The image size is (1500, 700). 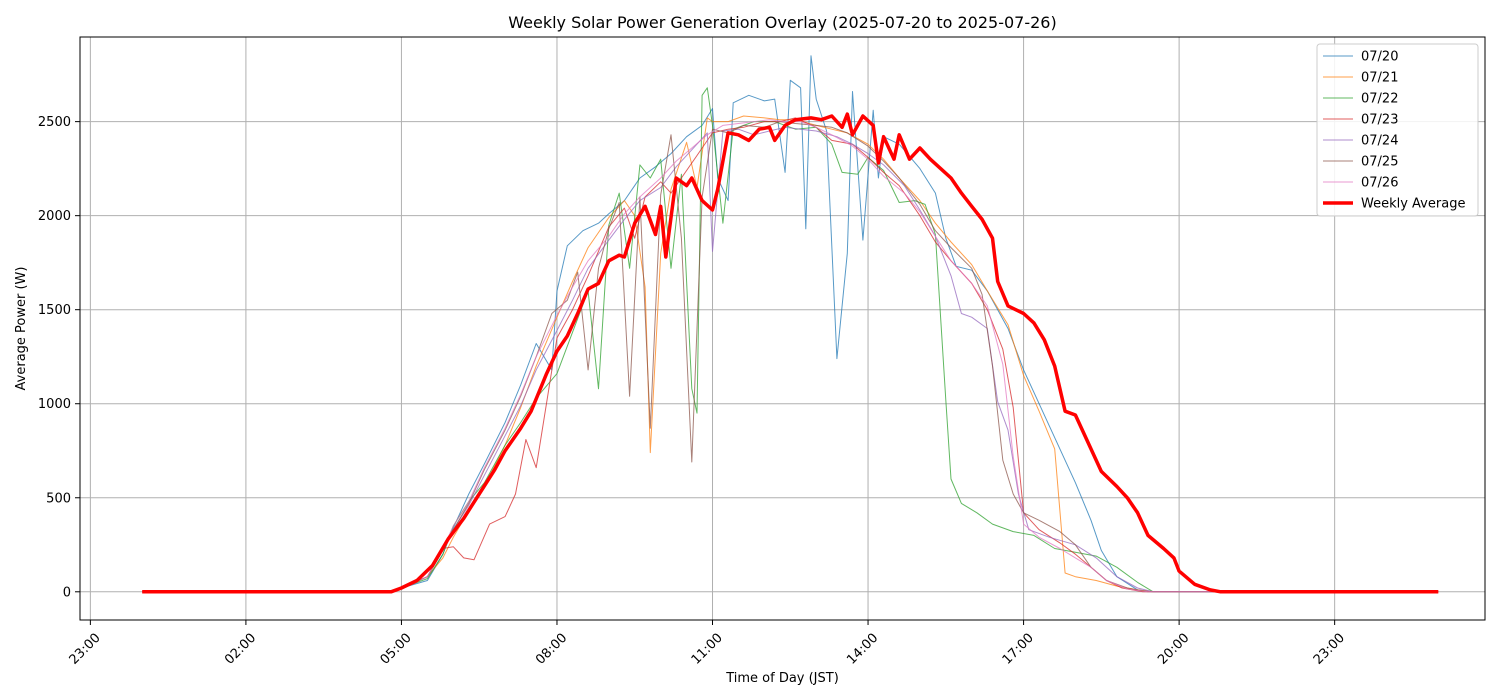 What do you see at coordinates (54, 122) in the screenshot?
I see `y-tick-label: 2500` at bounding box center [54, 122].